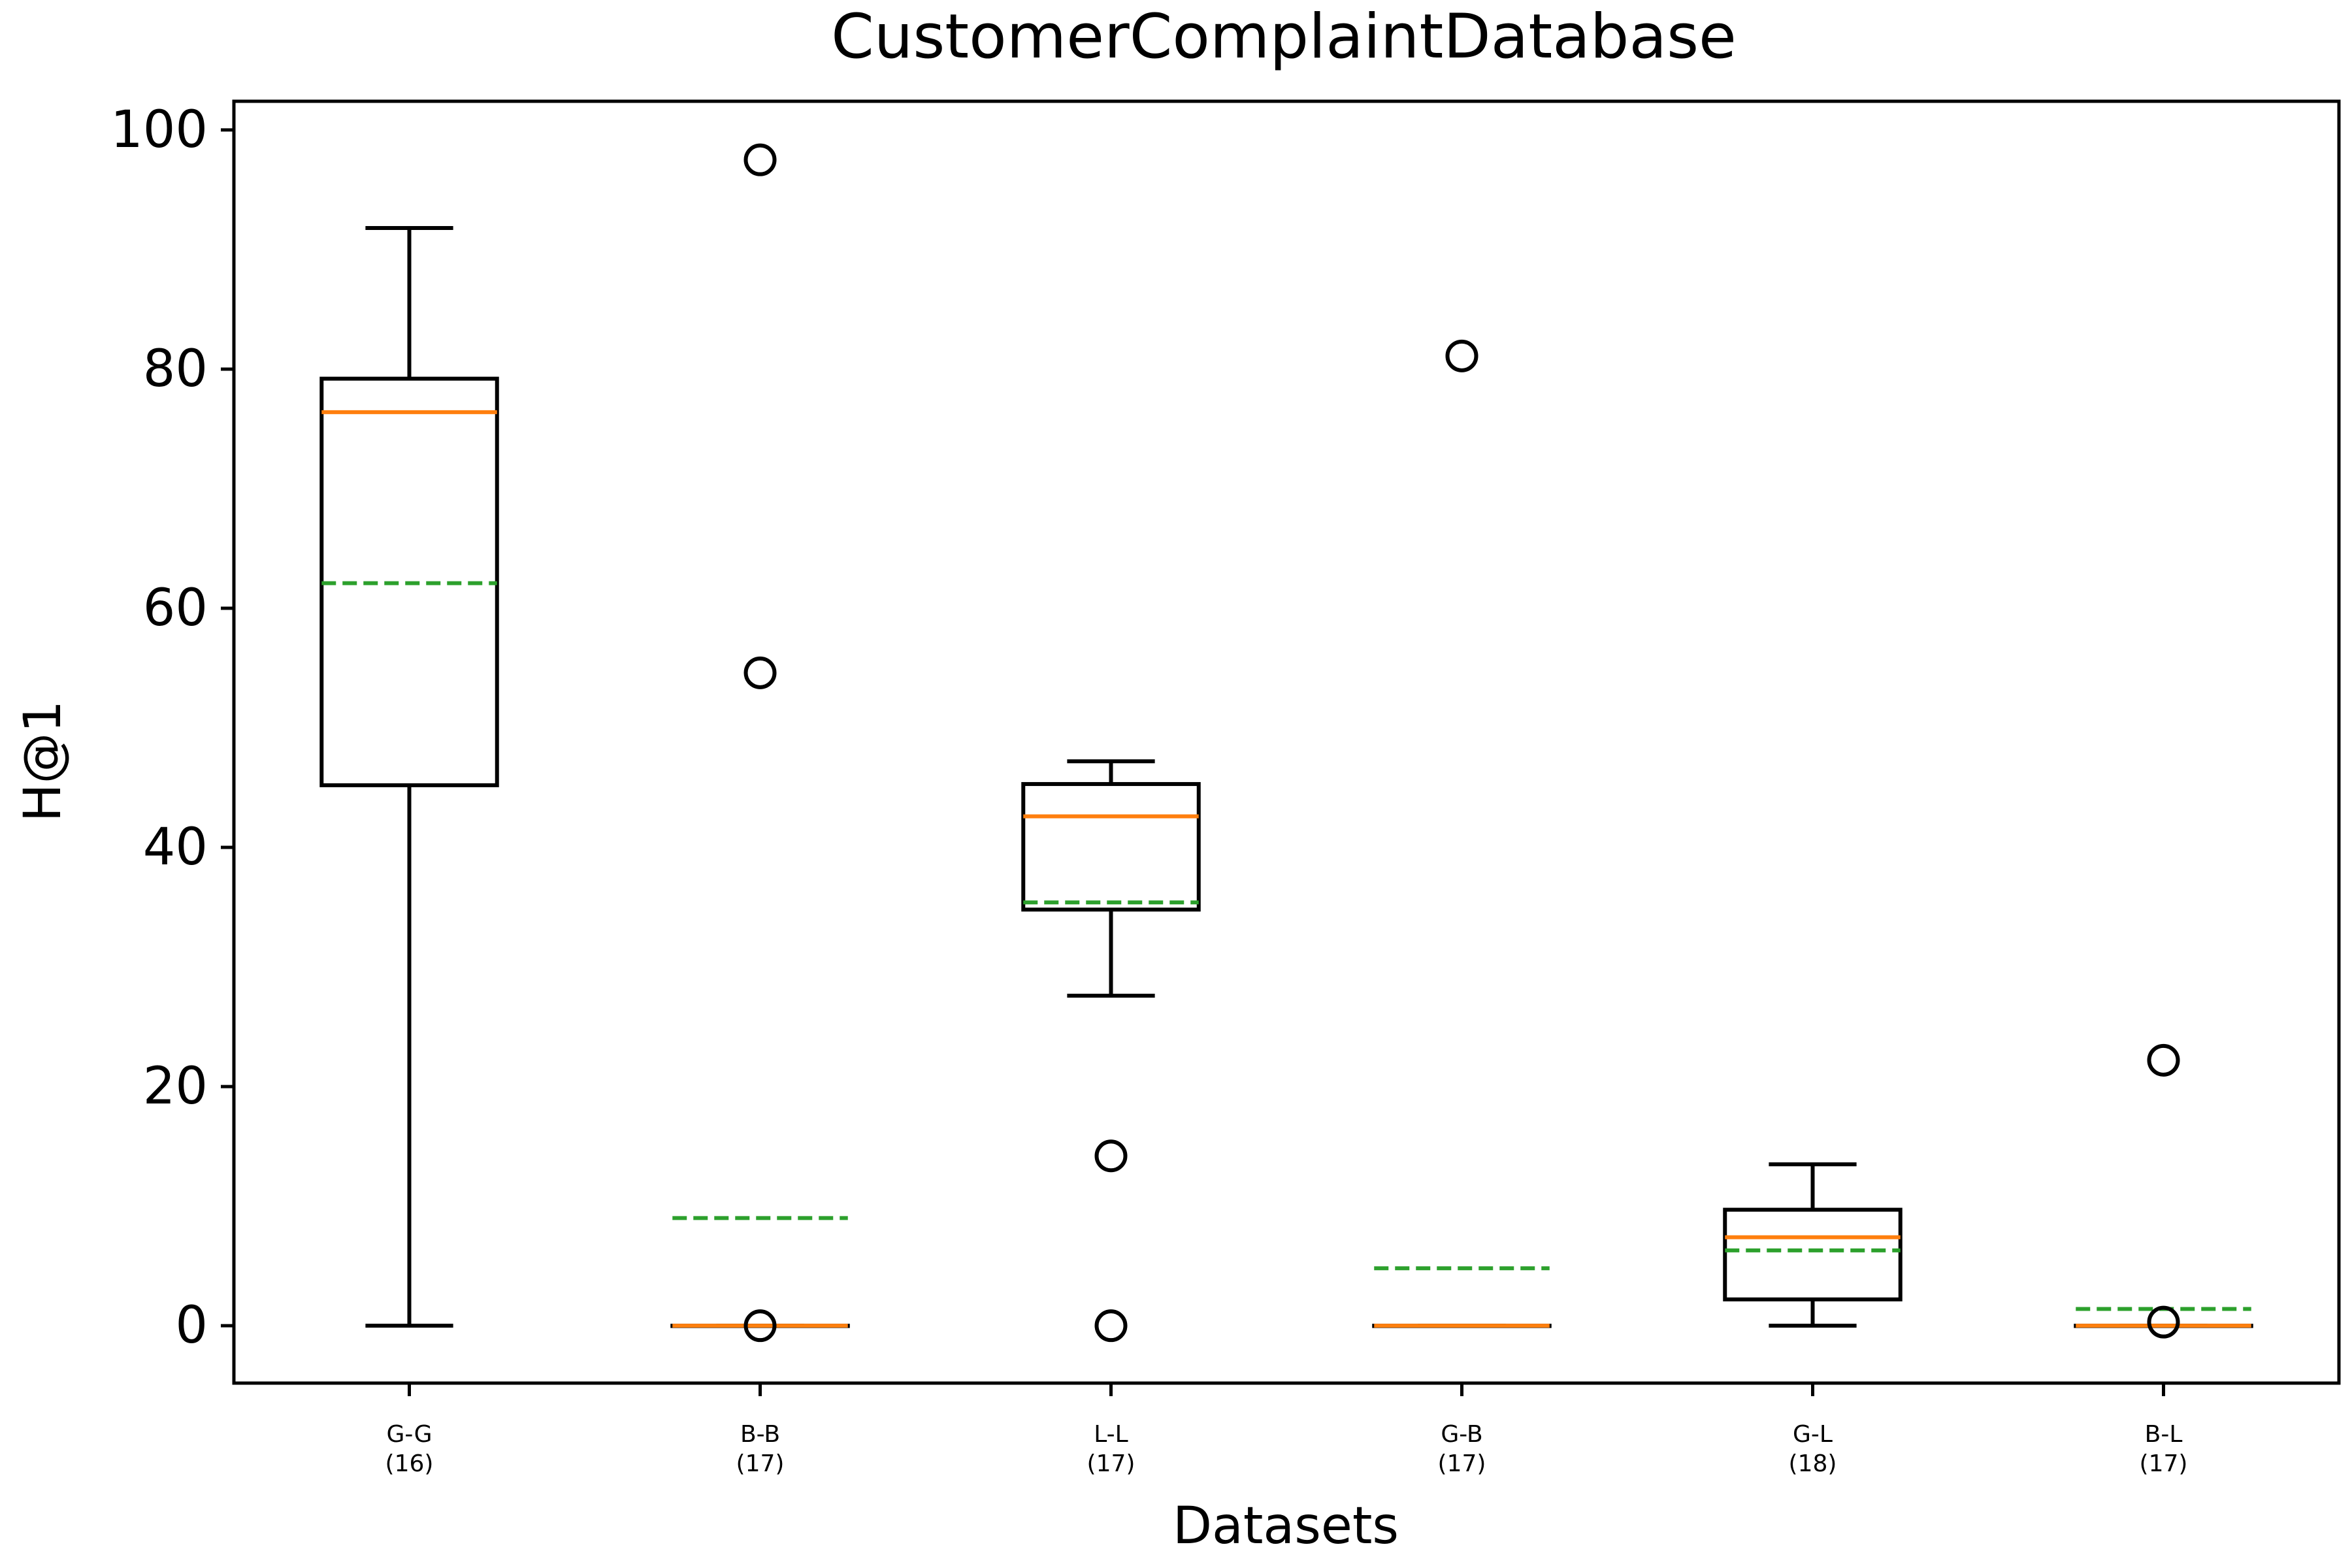  What do you see at coordinates (43, 761) in the screenshot?
I see `y-axis-label: H@1` at bounding box center [43, 761].